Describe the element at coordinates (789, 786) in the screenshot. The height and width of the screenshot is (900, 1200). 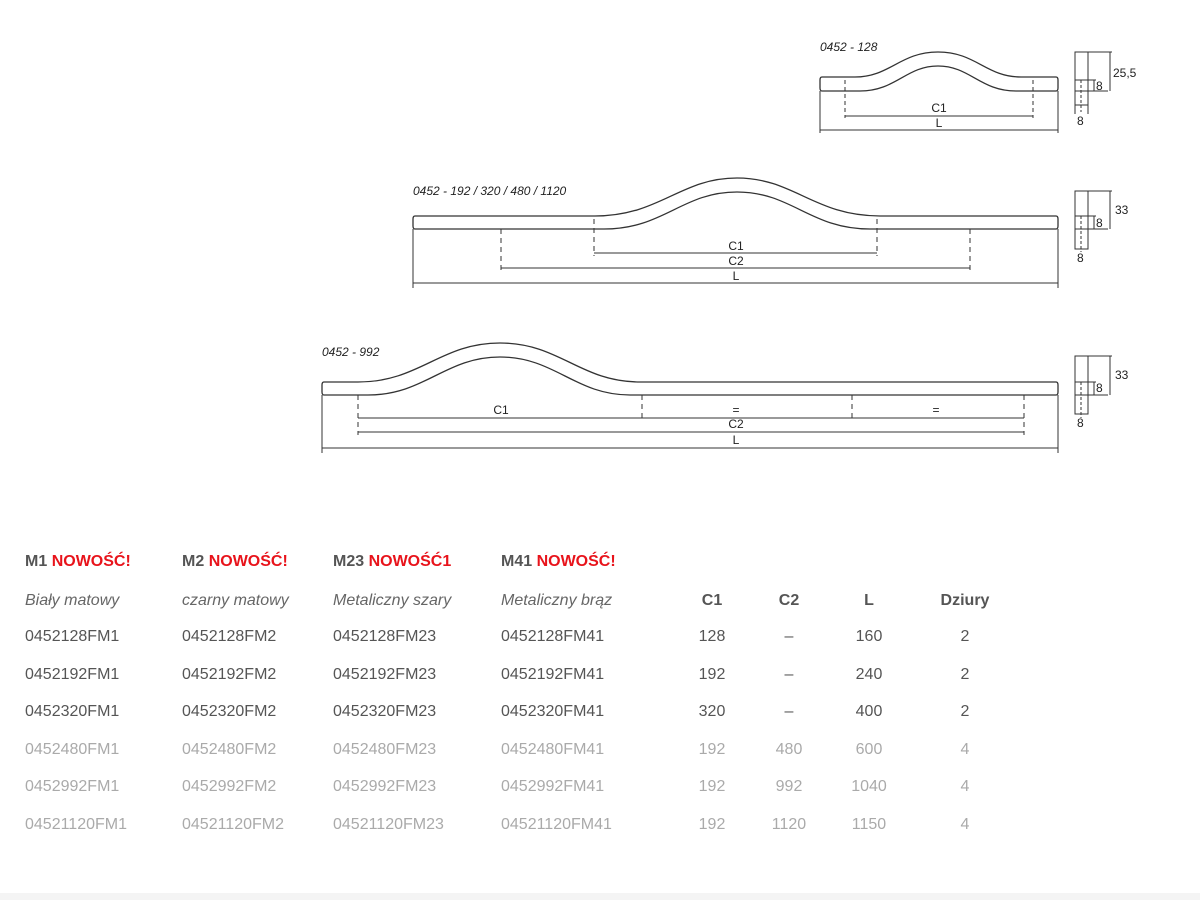
I see `cell-c2: 992` at that location.